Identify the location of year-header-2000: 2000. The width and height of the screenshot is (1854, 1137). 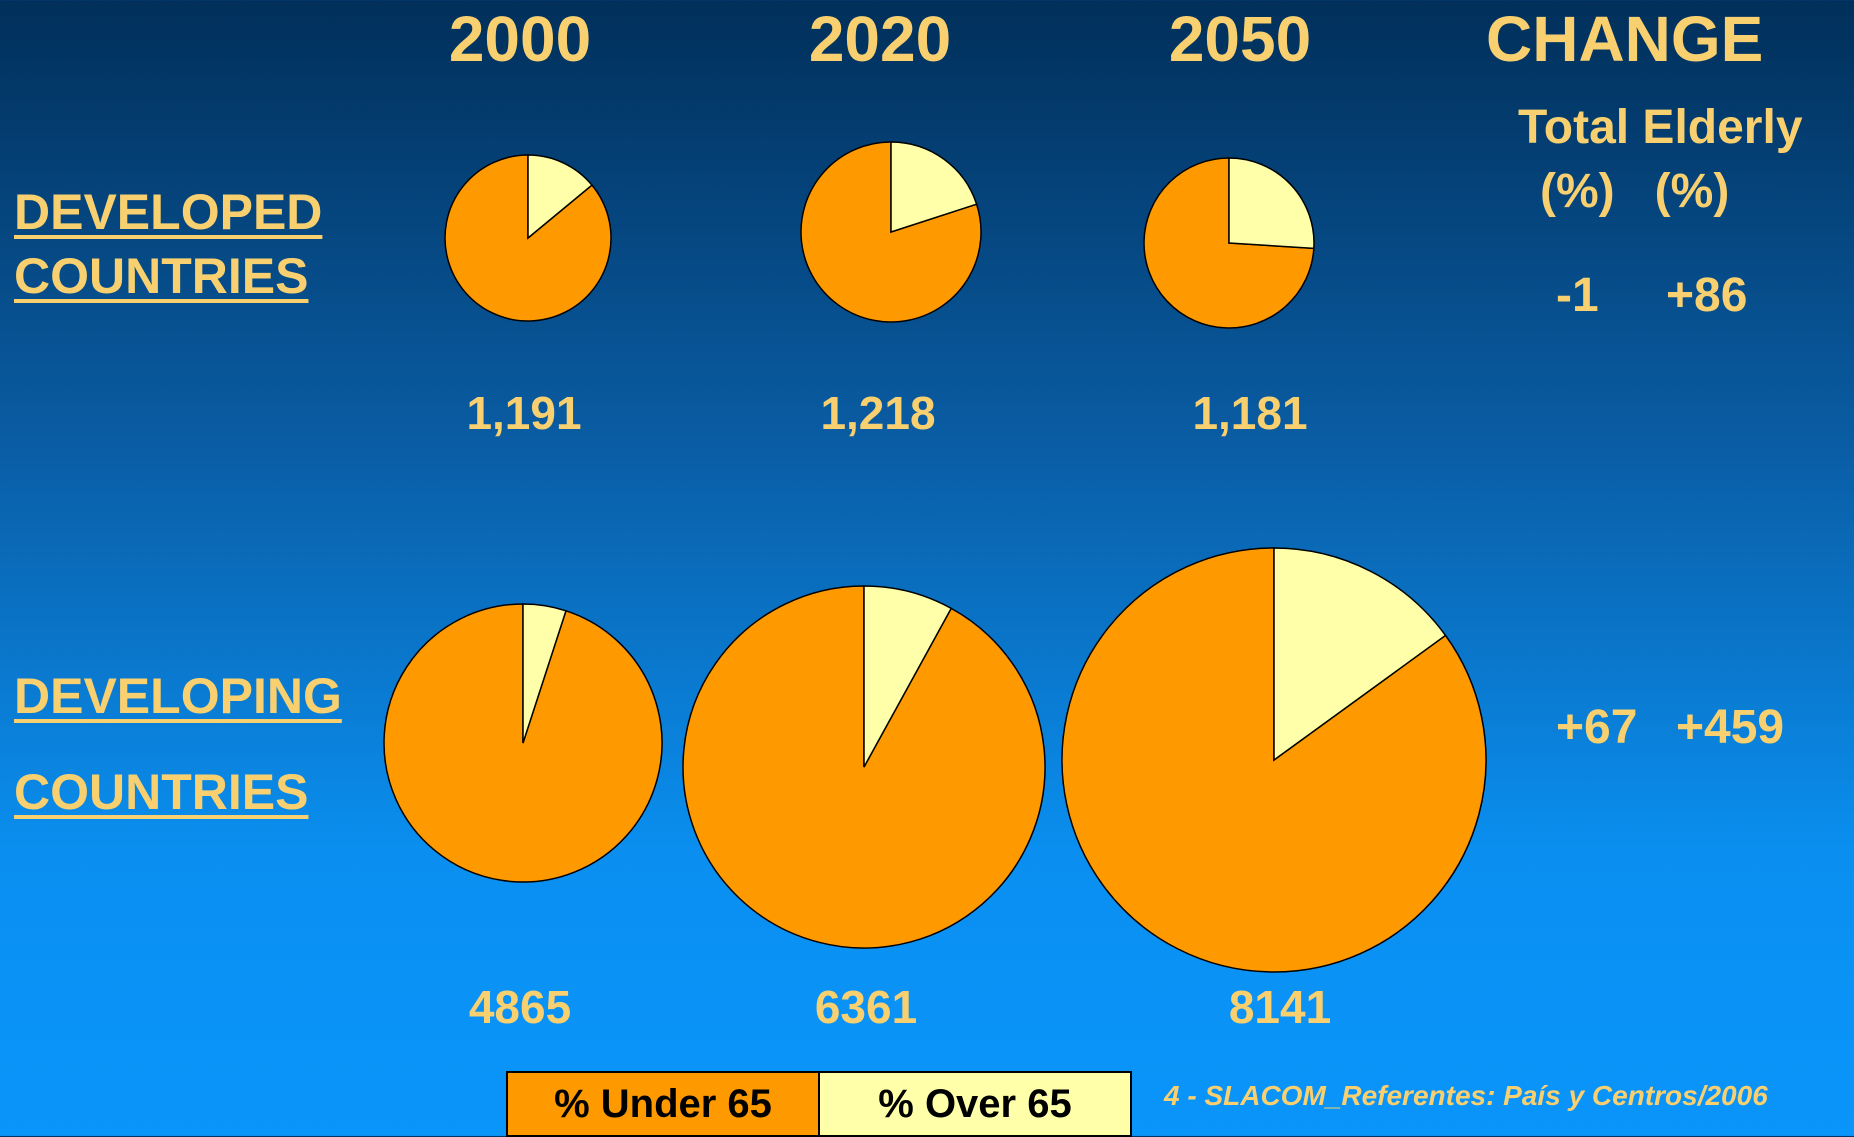
(520, 39).